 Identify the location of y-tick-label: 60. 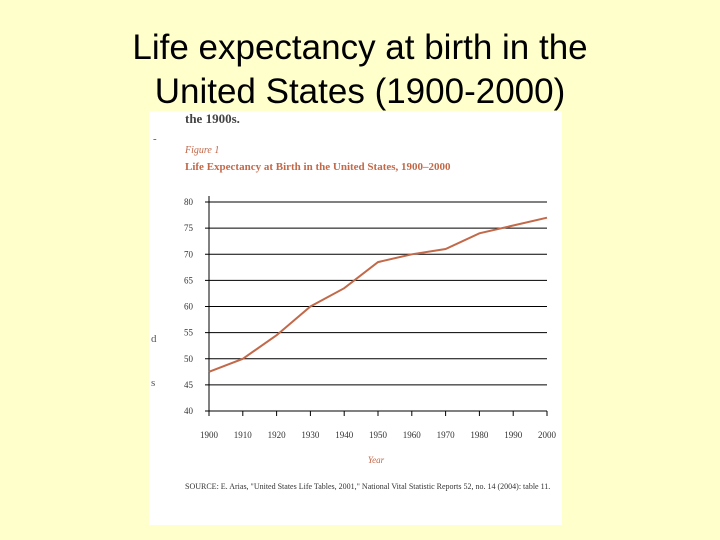
(189, 307).